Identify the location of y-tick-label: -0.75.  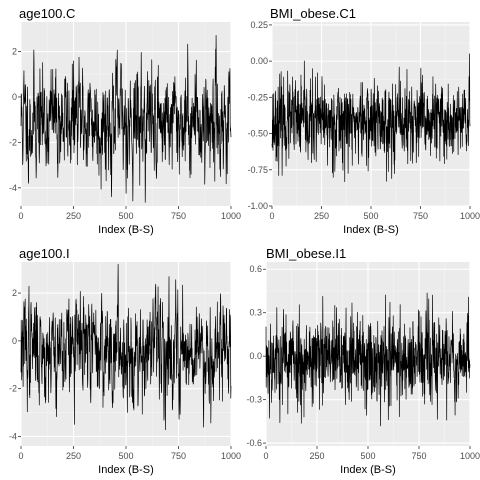
(257, 170).